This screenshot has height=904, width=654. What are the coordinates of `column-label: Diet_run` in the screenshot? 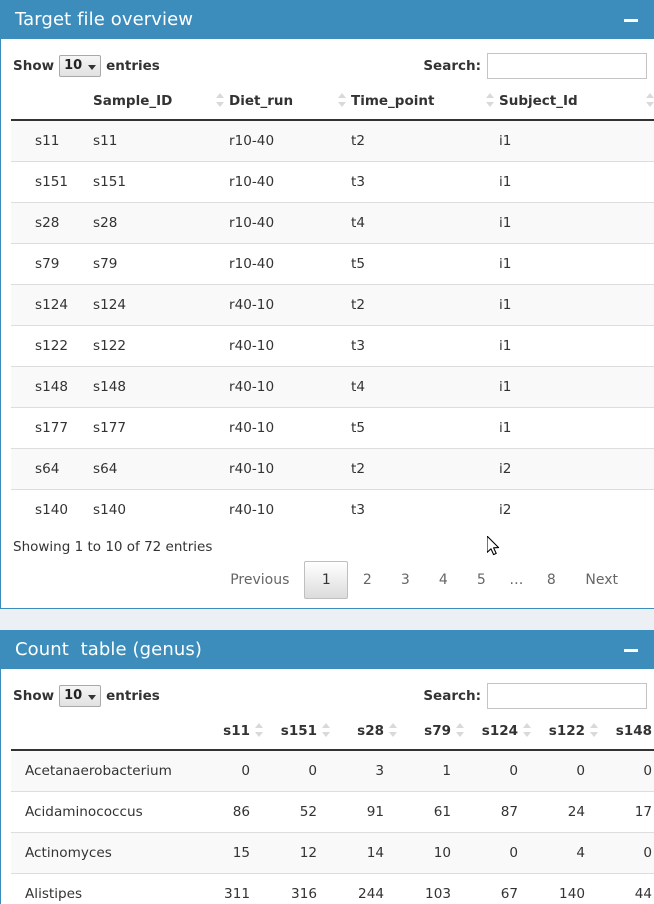 It's located at (261, 101).